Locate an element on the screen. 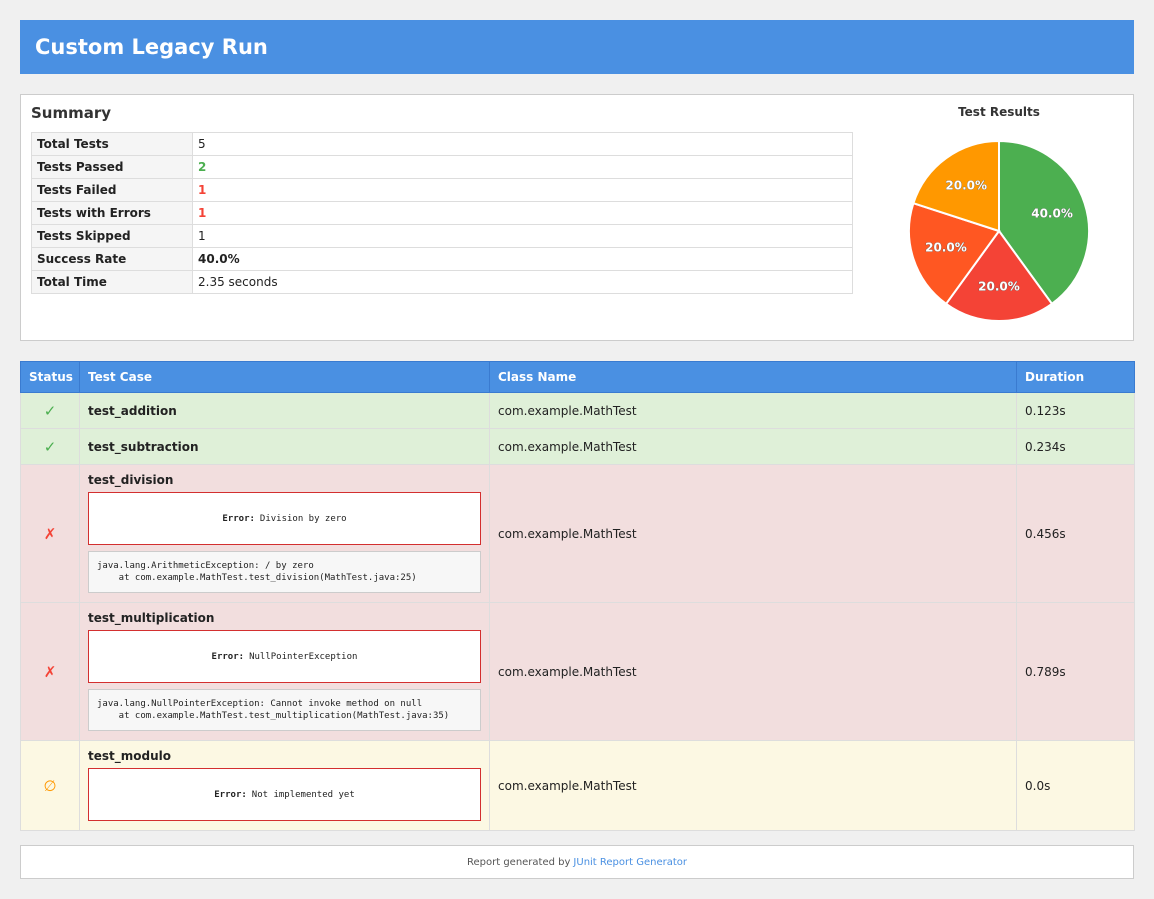  summary-row-tests-passed: Tests Passed 2 is located at coordinates (442, 167).